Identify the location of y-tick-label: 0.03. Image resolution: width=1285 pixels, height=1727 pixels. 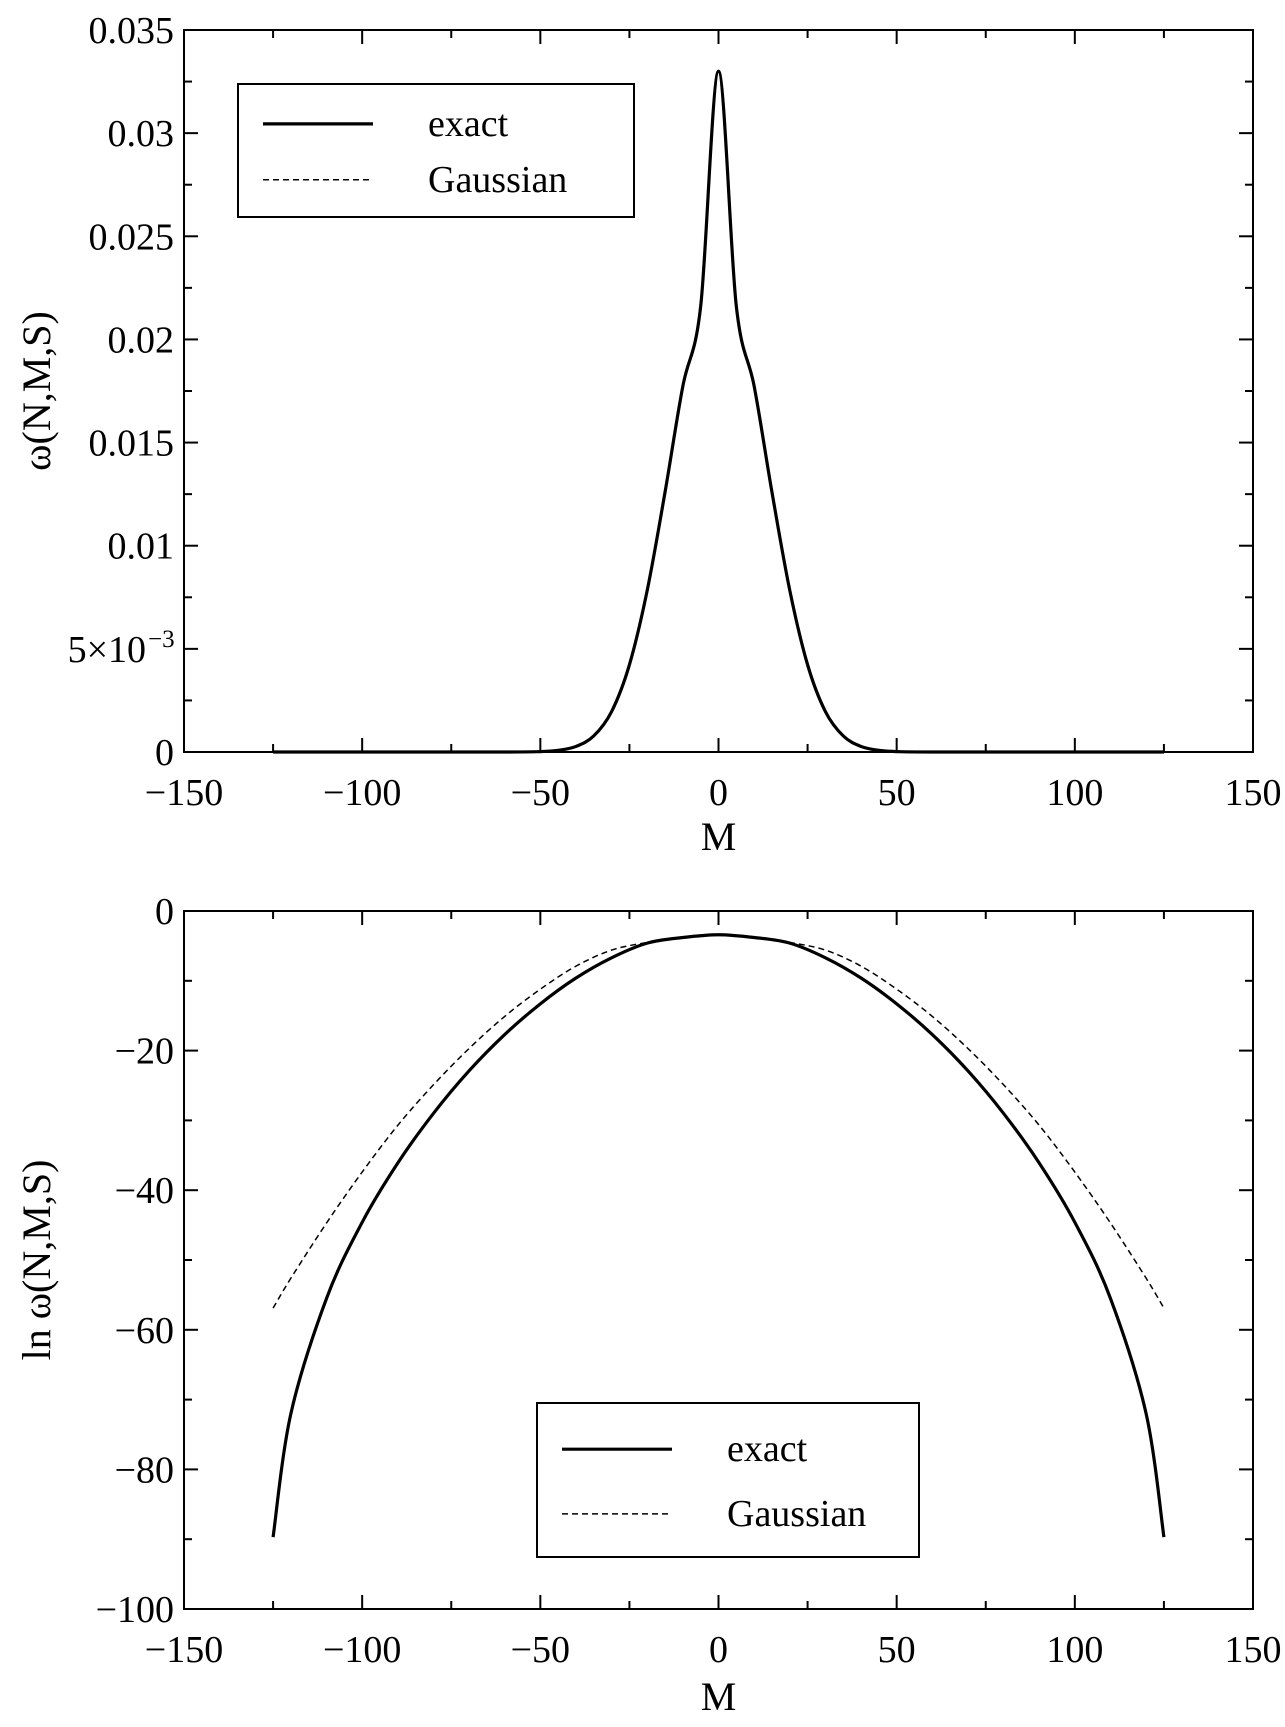
(141, 134).